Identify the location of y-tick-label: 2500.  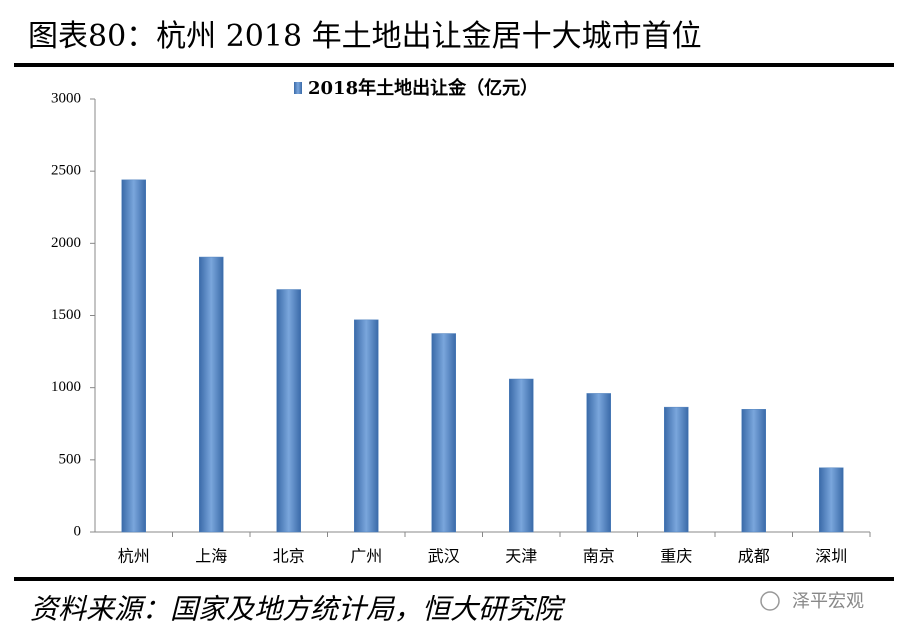
(66, 171).